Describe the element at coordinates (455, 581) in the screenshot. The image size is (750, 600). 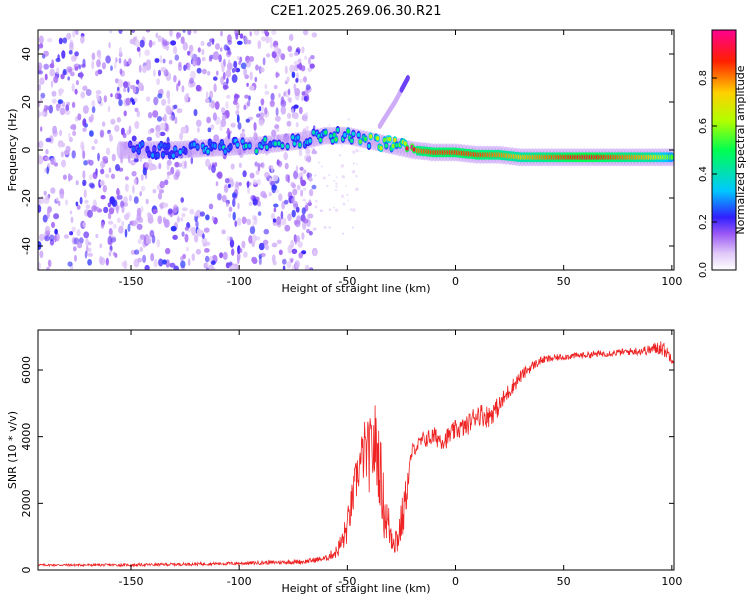
I see `x-tick-label: 0` at that location.